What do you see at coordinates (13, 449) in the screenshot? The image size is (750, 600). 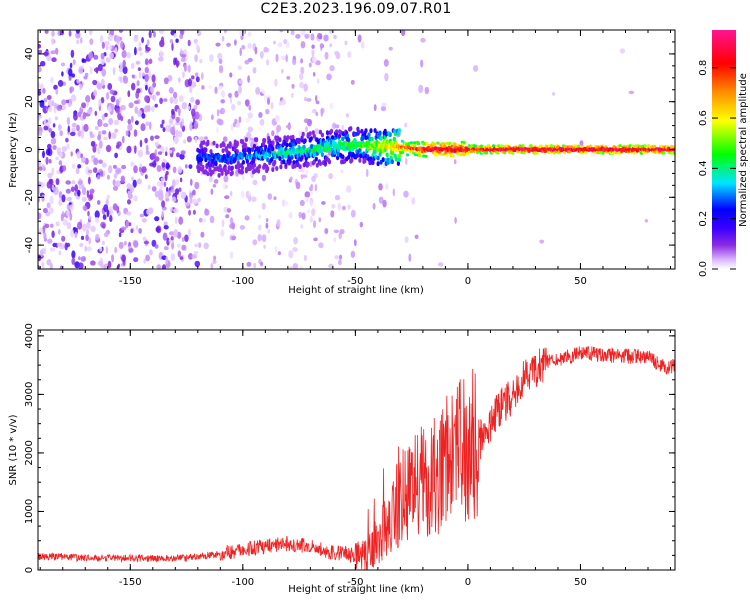 I see `snr-y-label: SNR (10 * v/v)` at bounding box center [13, 449].